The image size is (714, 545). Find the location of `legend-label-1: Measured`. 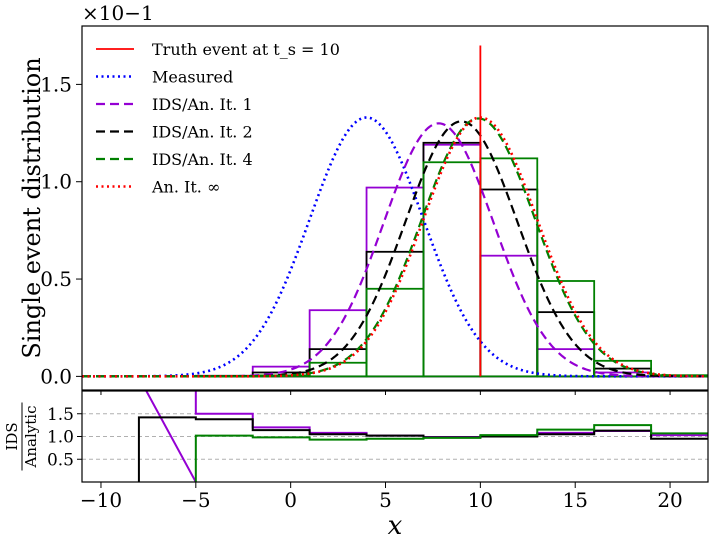

legend-label-1: Measured is located at coordinates (192, 77).